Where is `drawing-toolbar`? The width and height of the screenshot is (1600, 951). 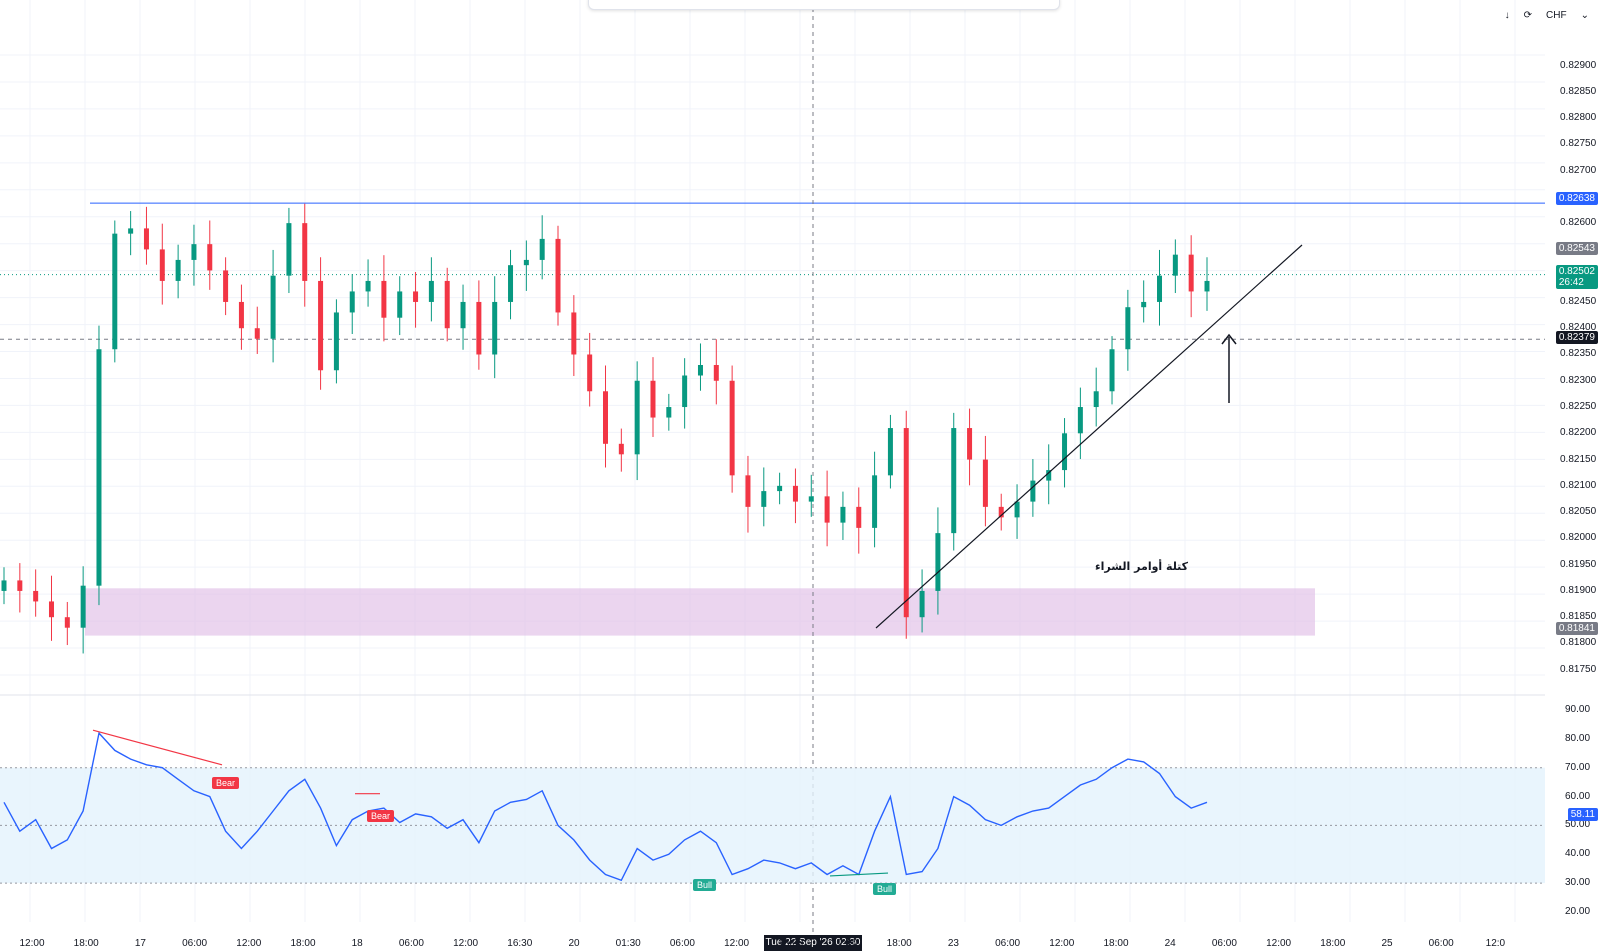
drawing-toolbar is located at coordinates (824, 5).